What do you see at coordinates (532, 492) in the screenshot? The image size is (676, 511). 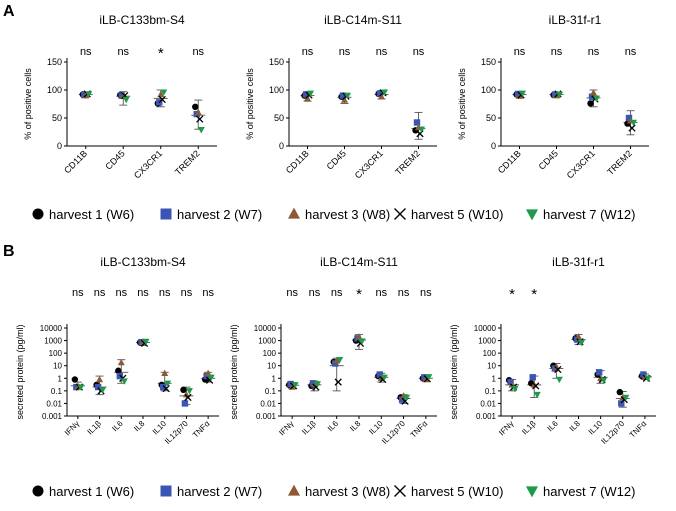 I see `legend-marker-h7` at bounding box center [532, 492].